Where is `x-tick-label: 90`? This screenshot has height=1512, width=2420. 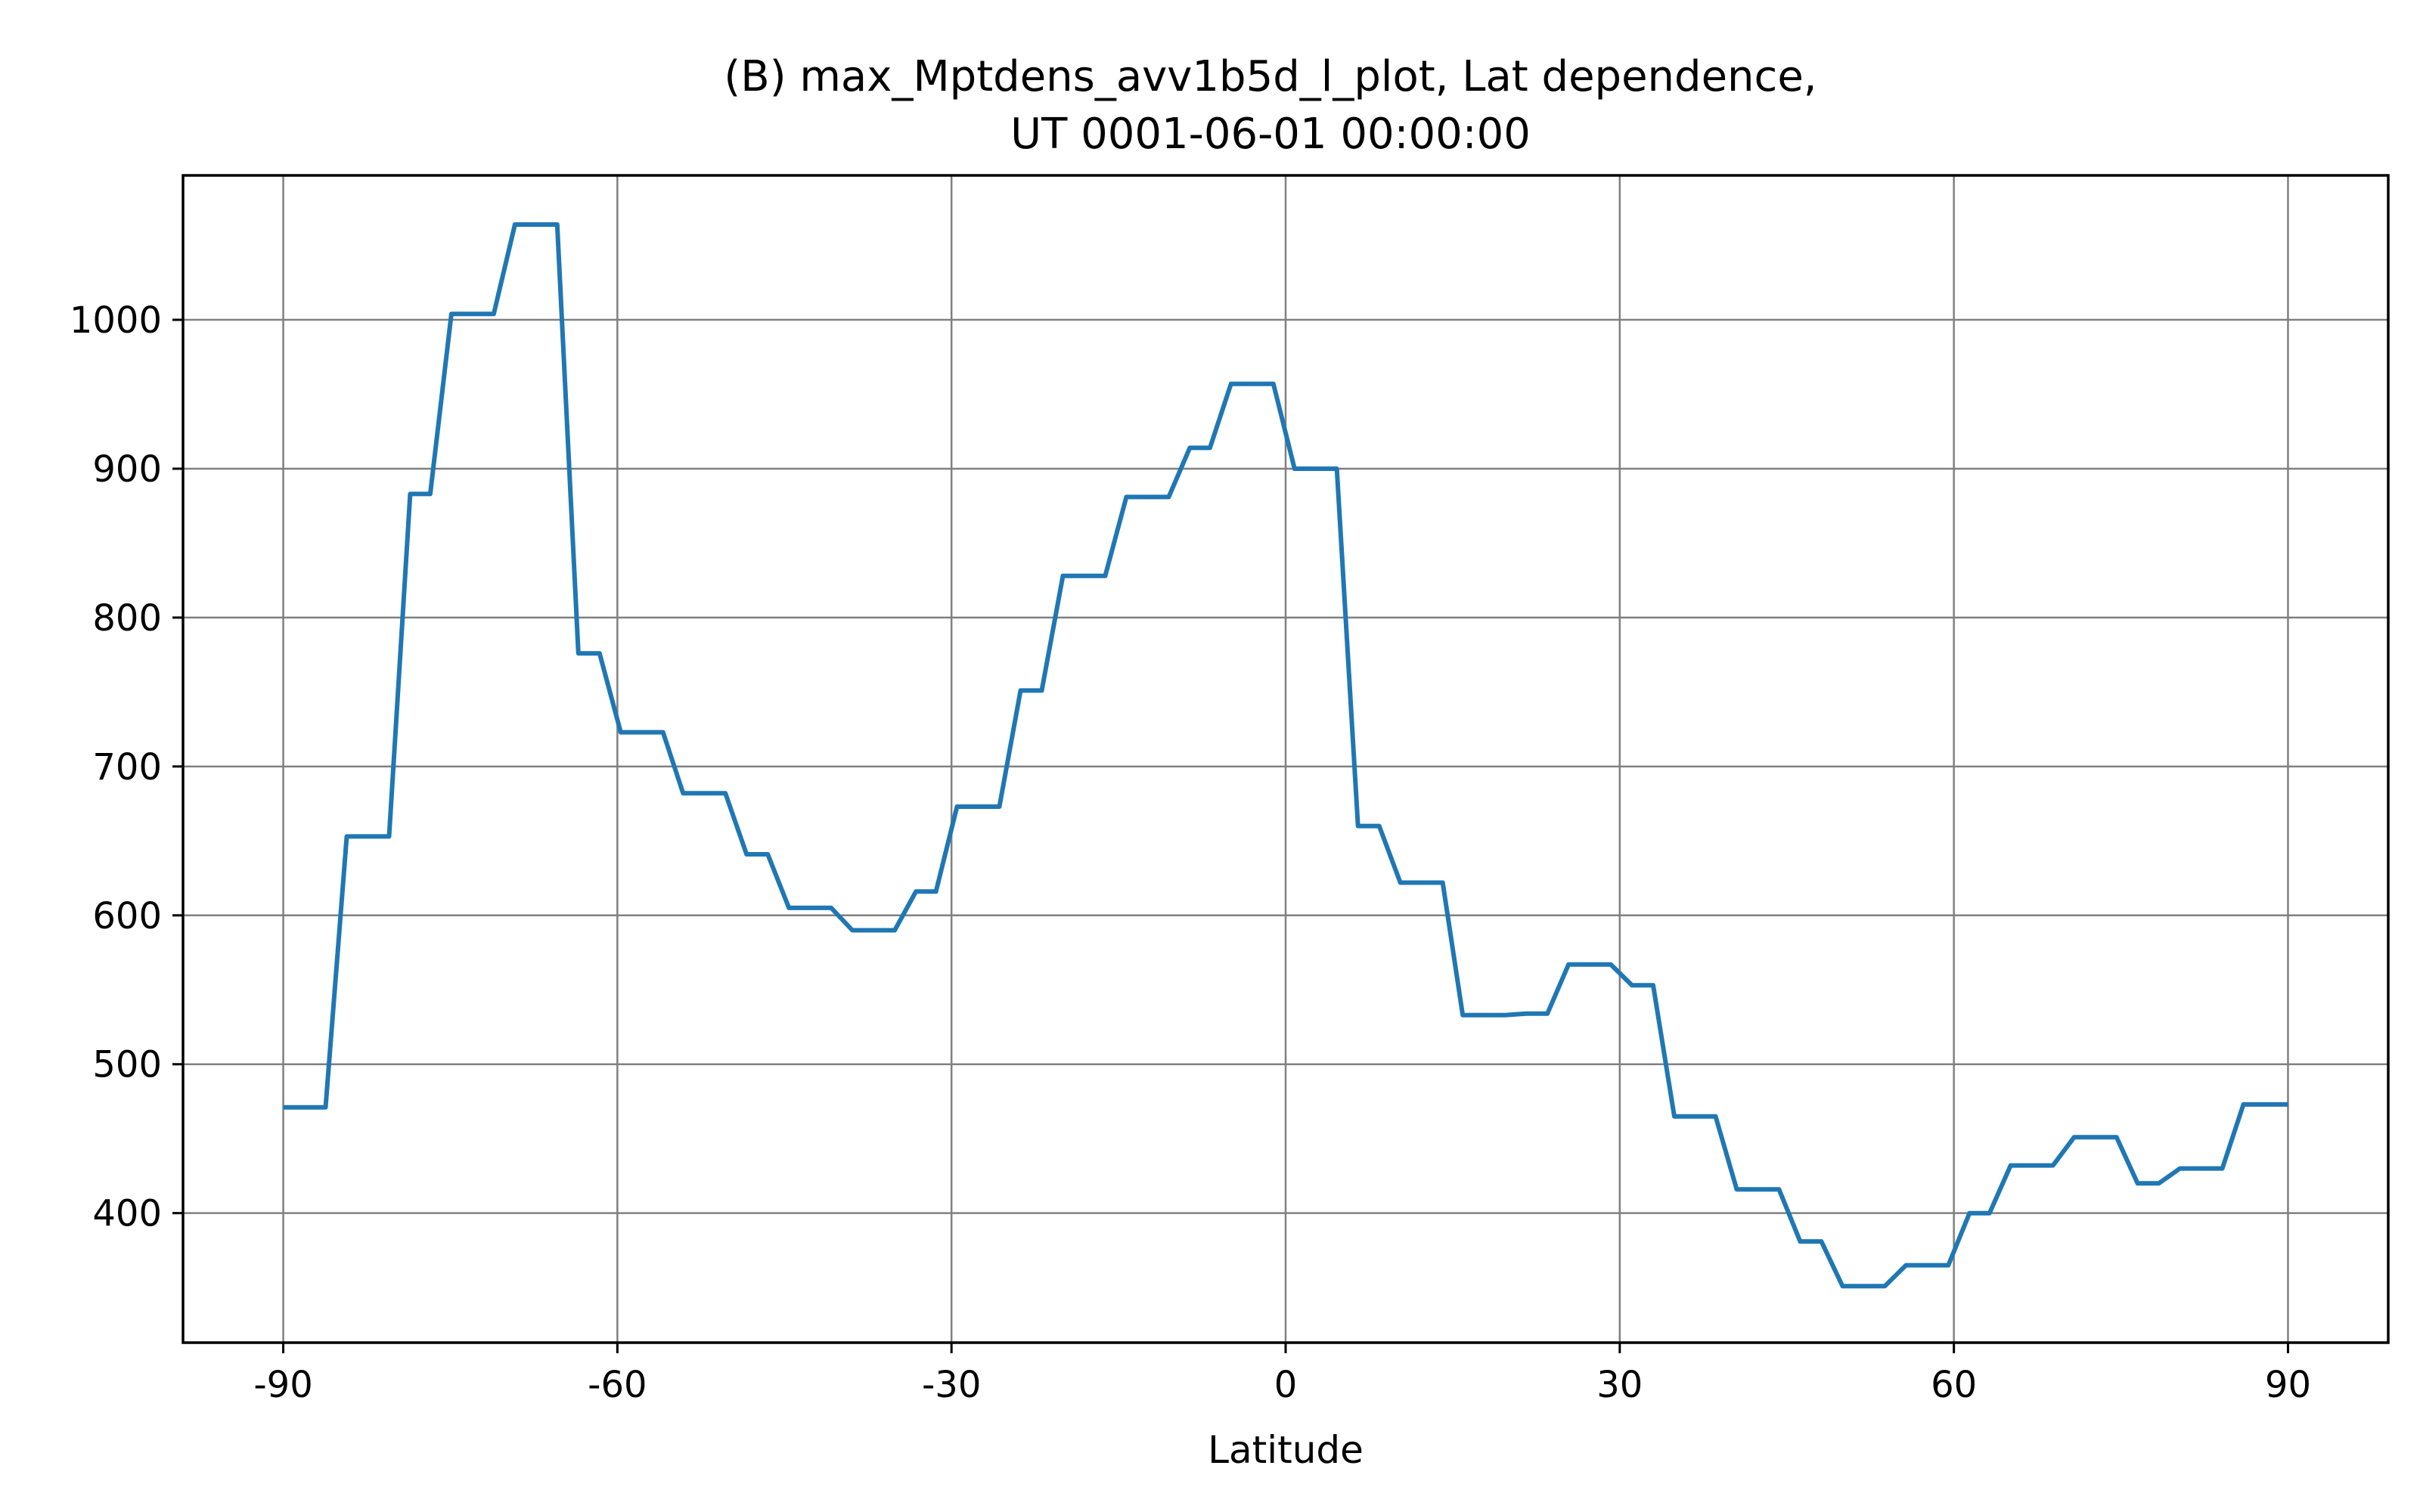 x-tick-label: 90 is located at coordinates (2288, 1385).